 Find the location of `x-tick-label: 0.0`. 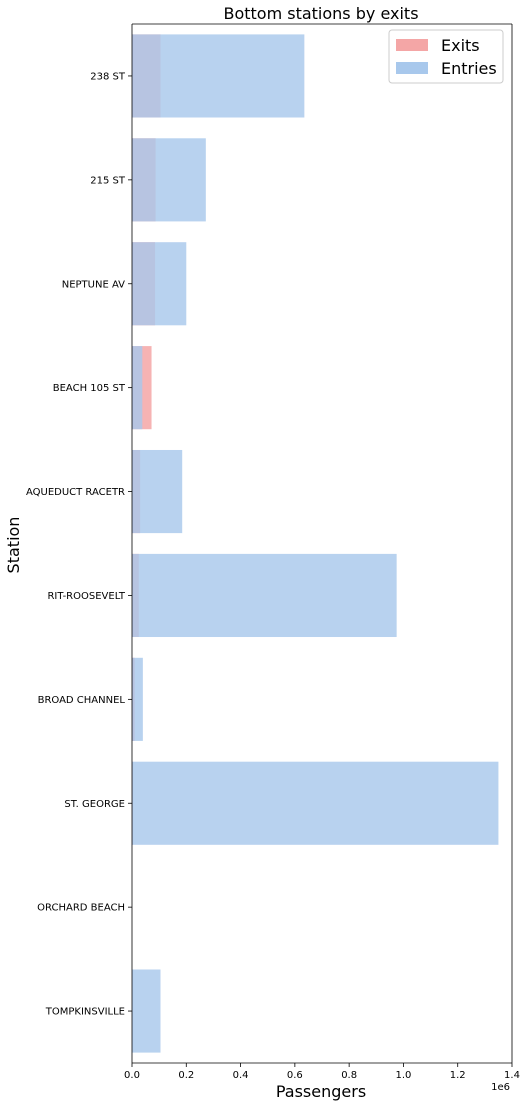

x-tick-label: 0.0 is located at coordinates (132, 1075).